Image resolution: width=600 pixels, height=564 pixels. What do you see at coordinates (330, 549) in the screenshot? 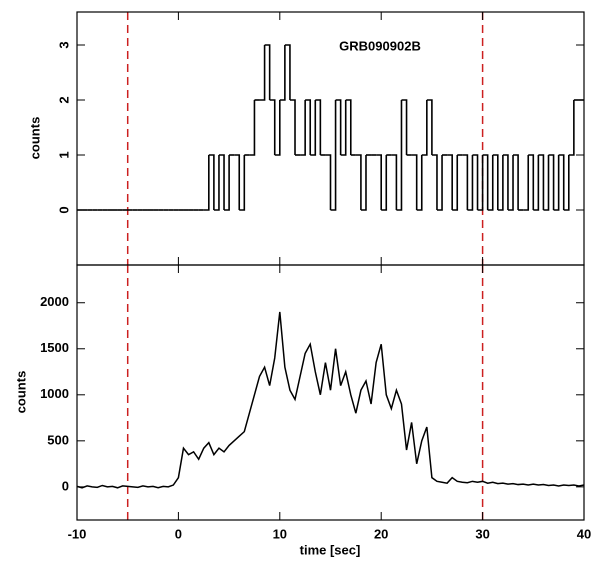
I see `x-axis-label: time [sec]` at bounding box center [330, 549].